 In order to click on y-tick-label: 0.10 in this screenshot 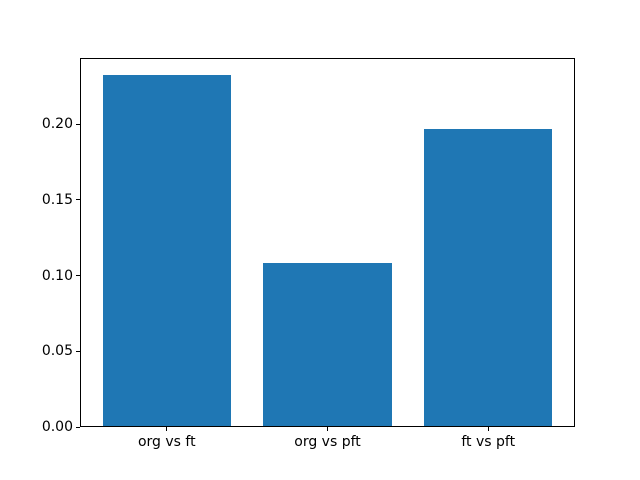, I will do `click(57, 275)`.